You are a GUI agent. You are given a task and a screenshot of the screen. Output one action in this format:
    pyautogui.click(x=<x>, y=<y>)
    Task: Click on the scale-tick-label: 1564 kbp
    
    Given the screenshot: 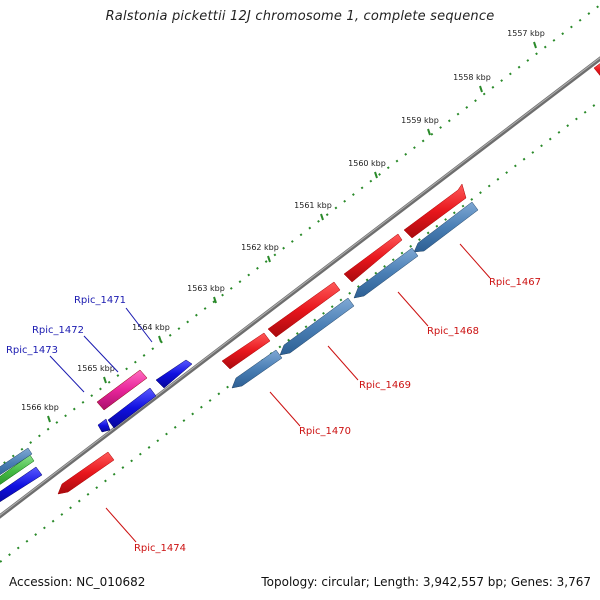 What is the action you would take?
    pyautogui.click(x=151, y=327)
    